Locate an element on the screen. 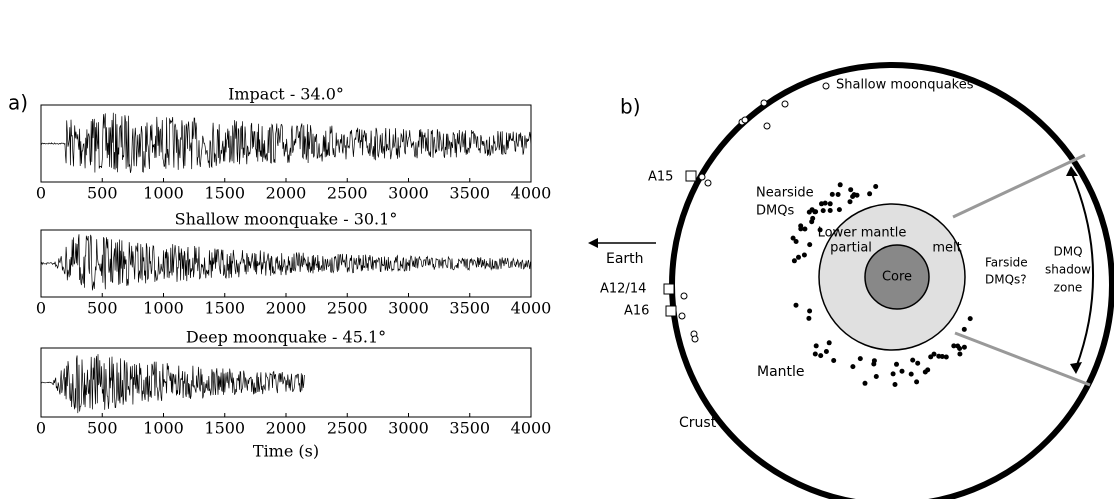  core is located at coordinates (897, 277).